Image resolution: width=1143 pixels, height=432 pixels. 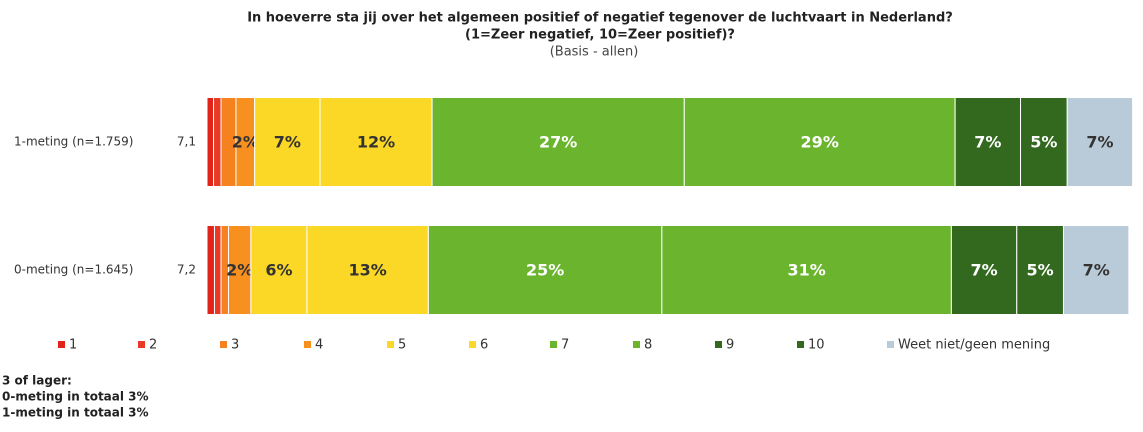 I want to click on legend-label: 4, so click(x=319, y=345).